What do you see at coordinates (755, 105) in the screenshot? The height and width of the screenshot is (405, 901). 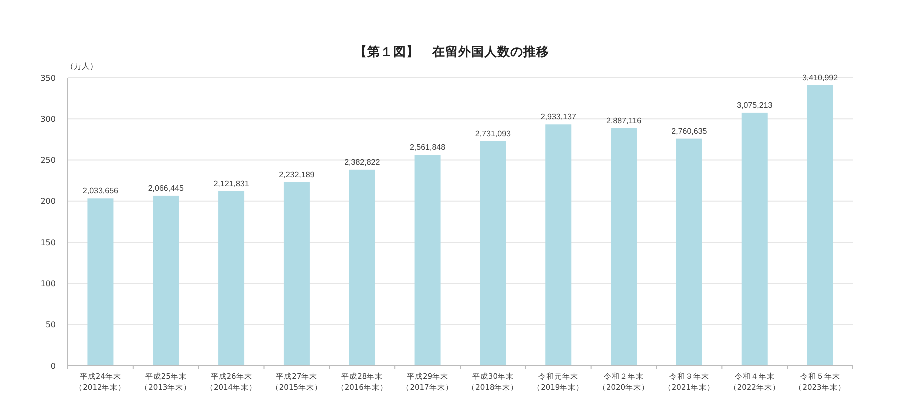 I see `annotation: 3,075,213` at bounding box center [755, 105].